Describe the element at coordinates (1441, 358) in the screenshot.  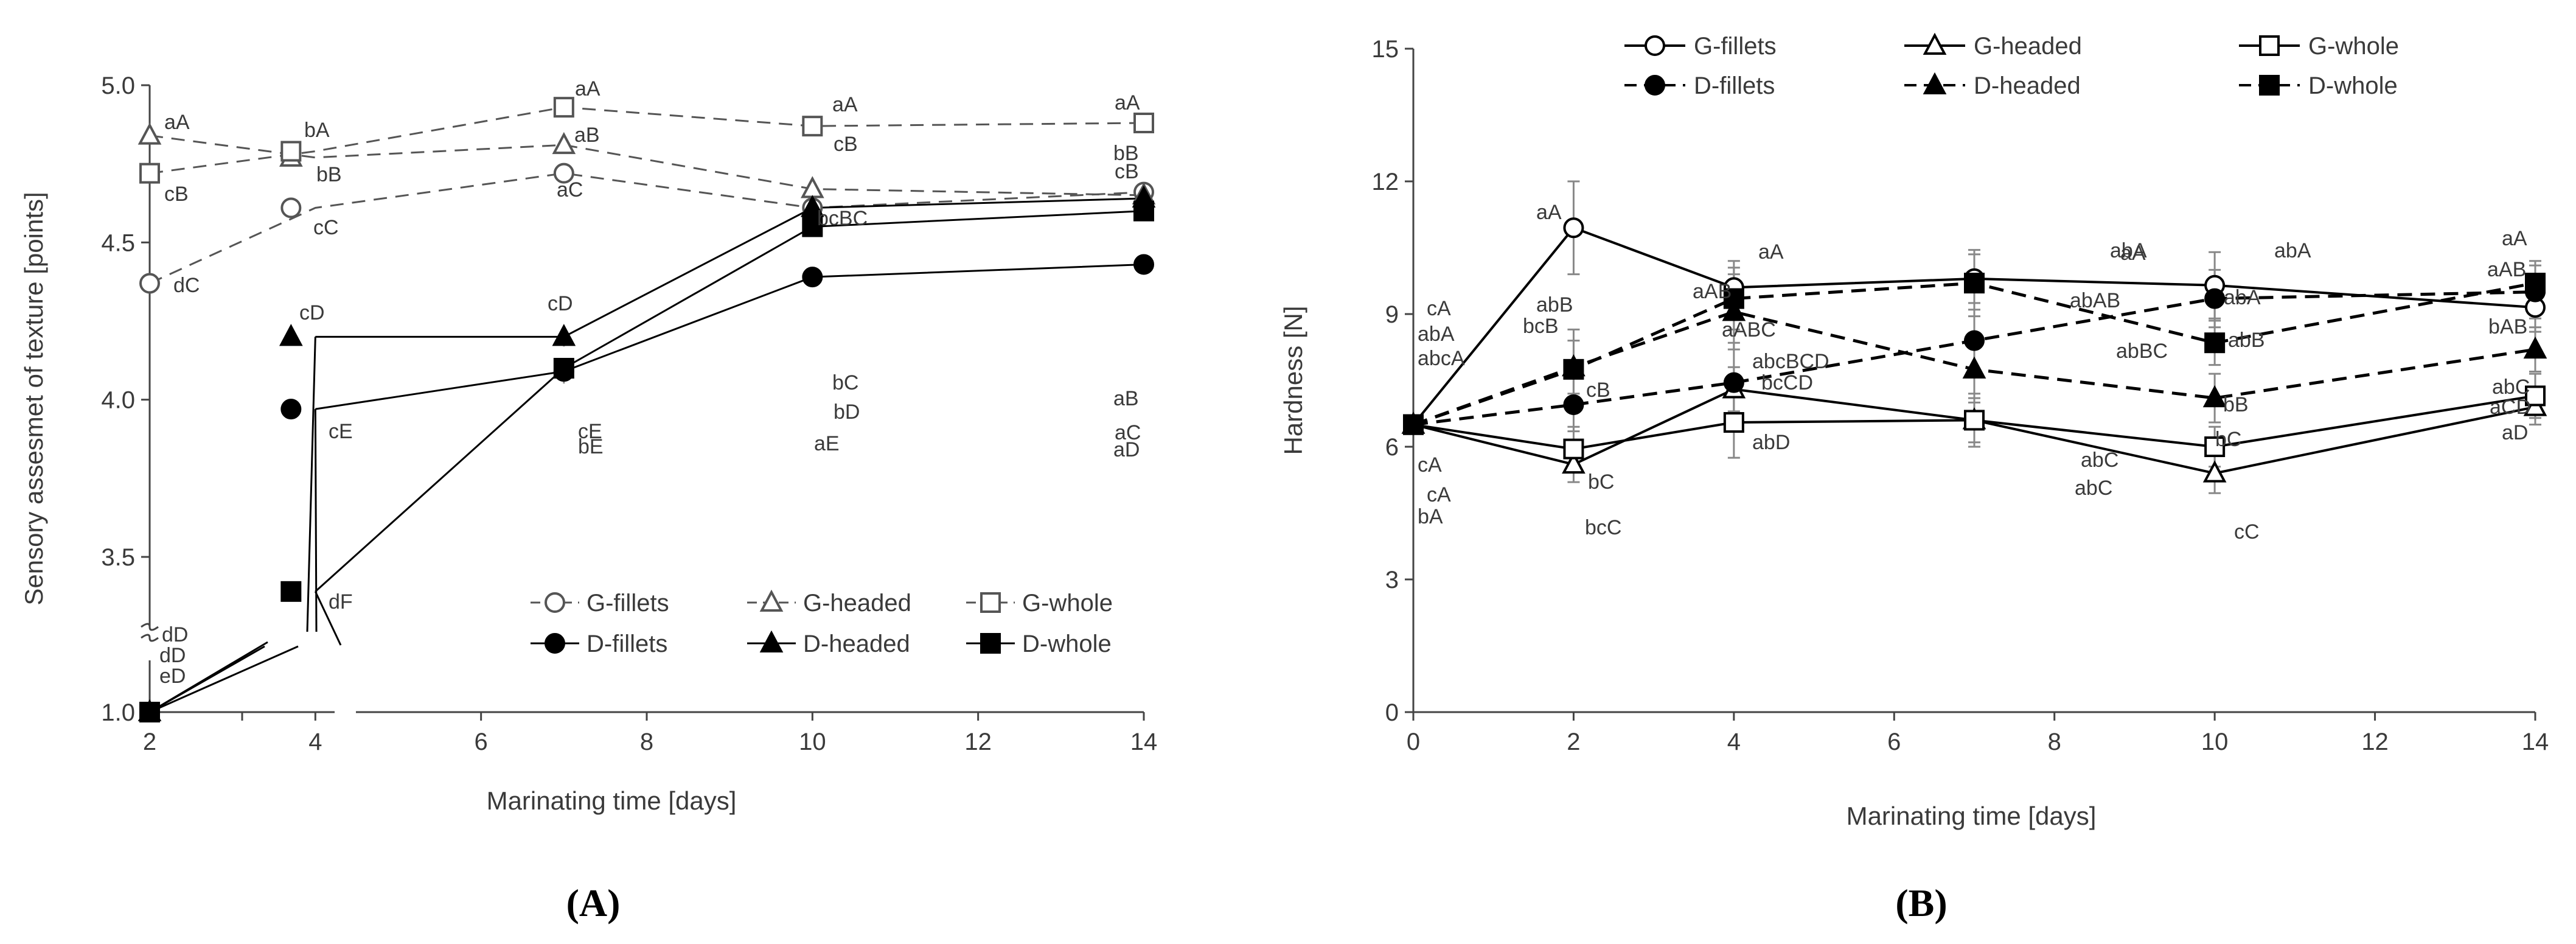
I see `d-headed-data-label: abcA` at that location.